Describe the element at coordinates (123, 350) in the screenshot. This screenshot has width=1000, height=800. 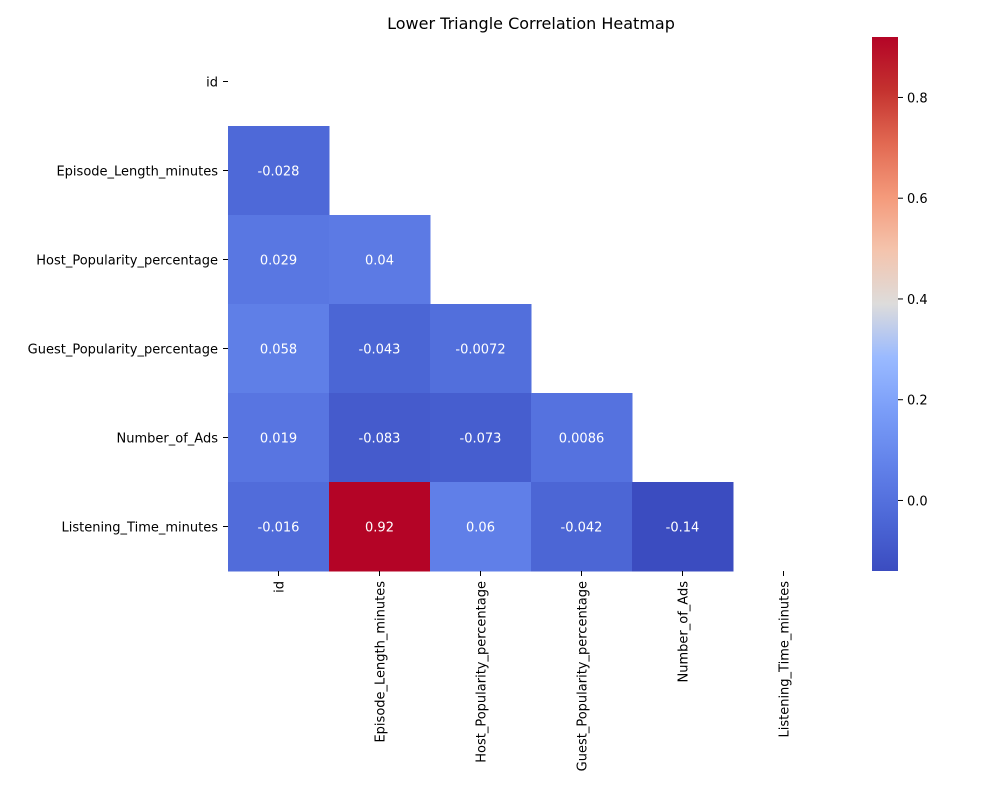
I see `row-label: Guest_Popularity_percentage` at that location.